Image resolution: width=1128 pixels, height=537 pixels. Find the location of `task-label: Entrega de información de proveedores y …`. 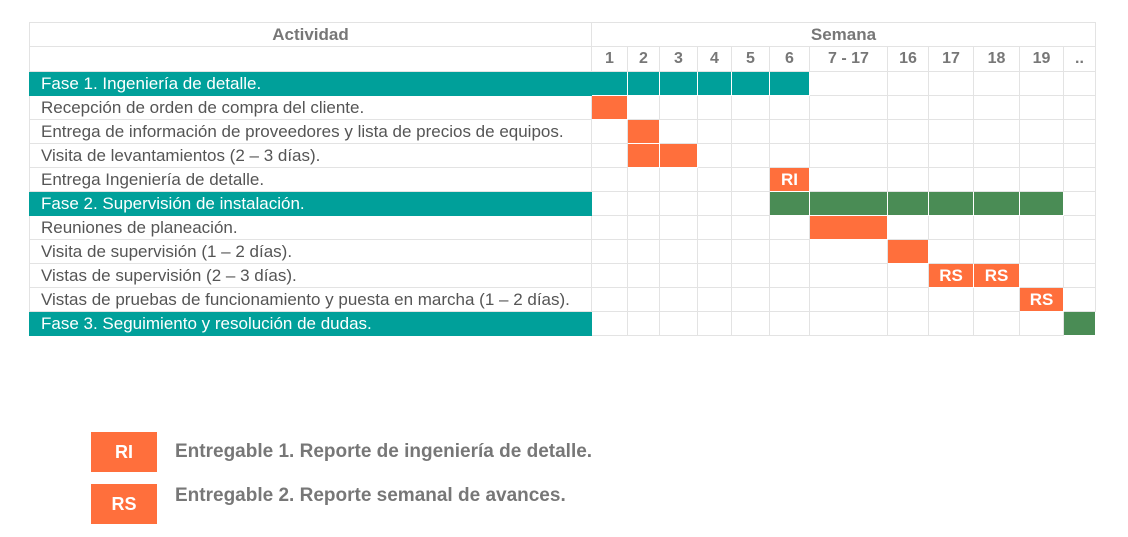

task-label: Entrega de información de proveedores y … is located at coordinates (310, 131).